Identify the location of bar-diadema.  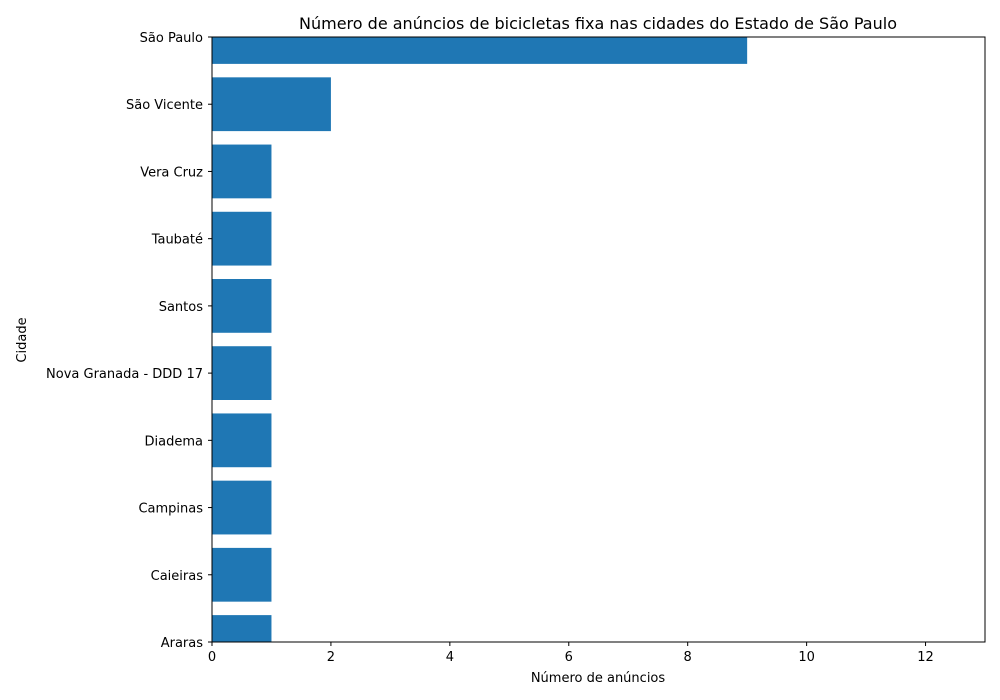
(242, 440).